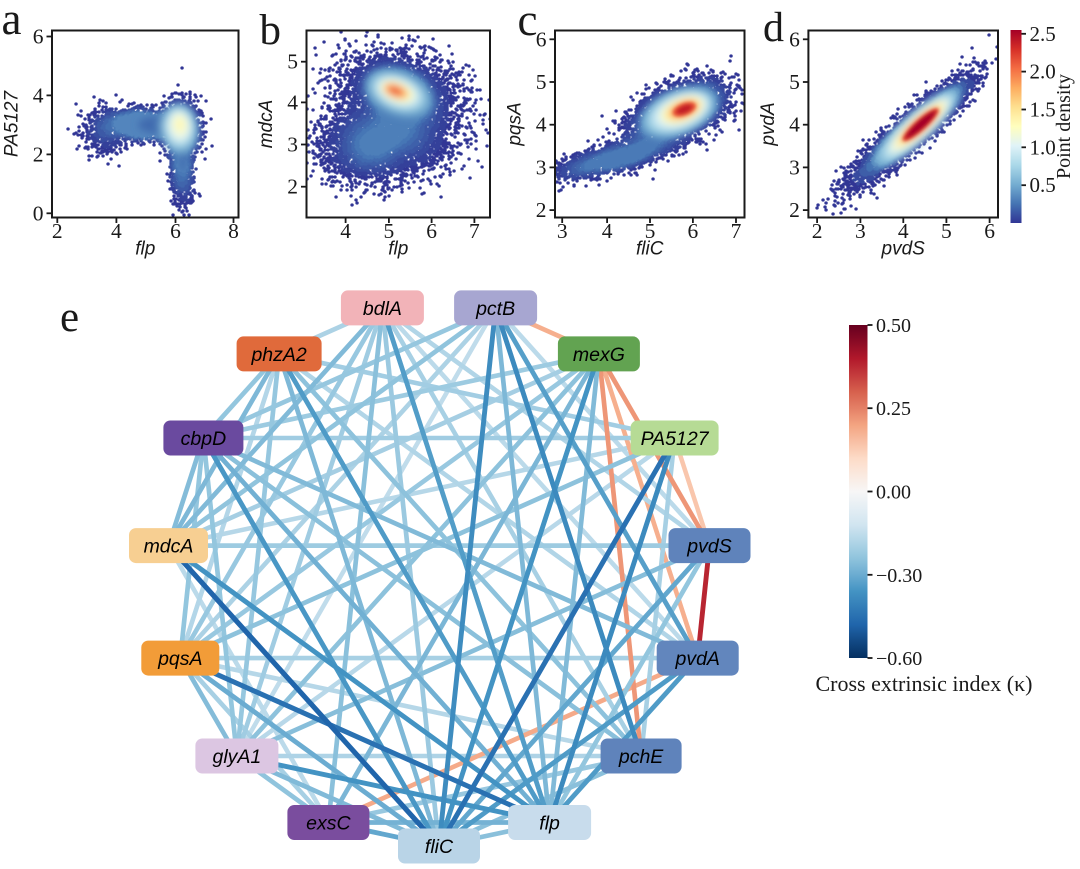 This screenshot has height=869, width=1080. I want to click on svg-text: −0.30, so click(899, 576).